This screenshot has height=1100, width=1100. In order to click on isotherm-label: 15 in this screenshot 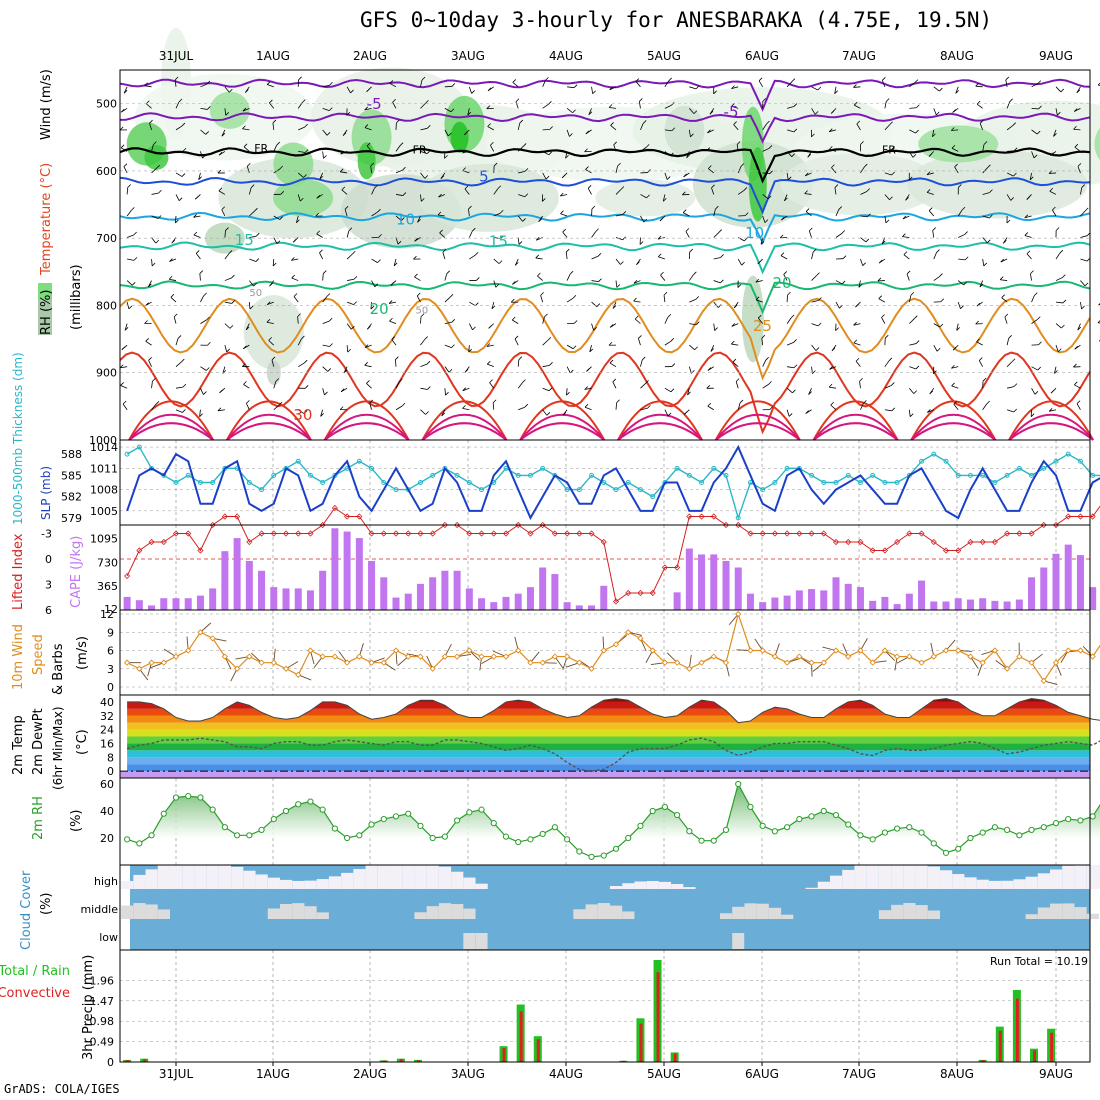, I will do `click(244, 240)`.